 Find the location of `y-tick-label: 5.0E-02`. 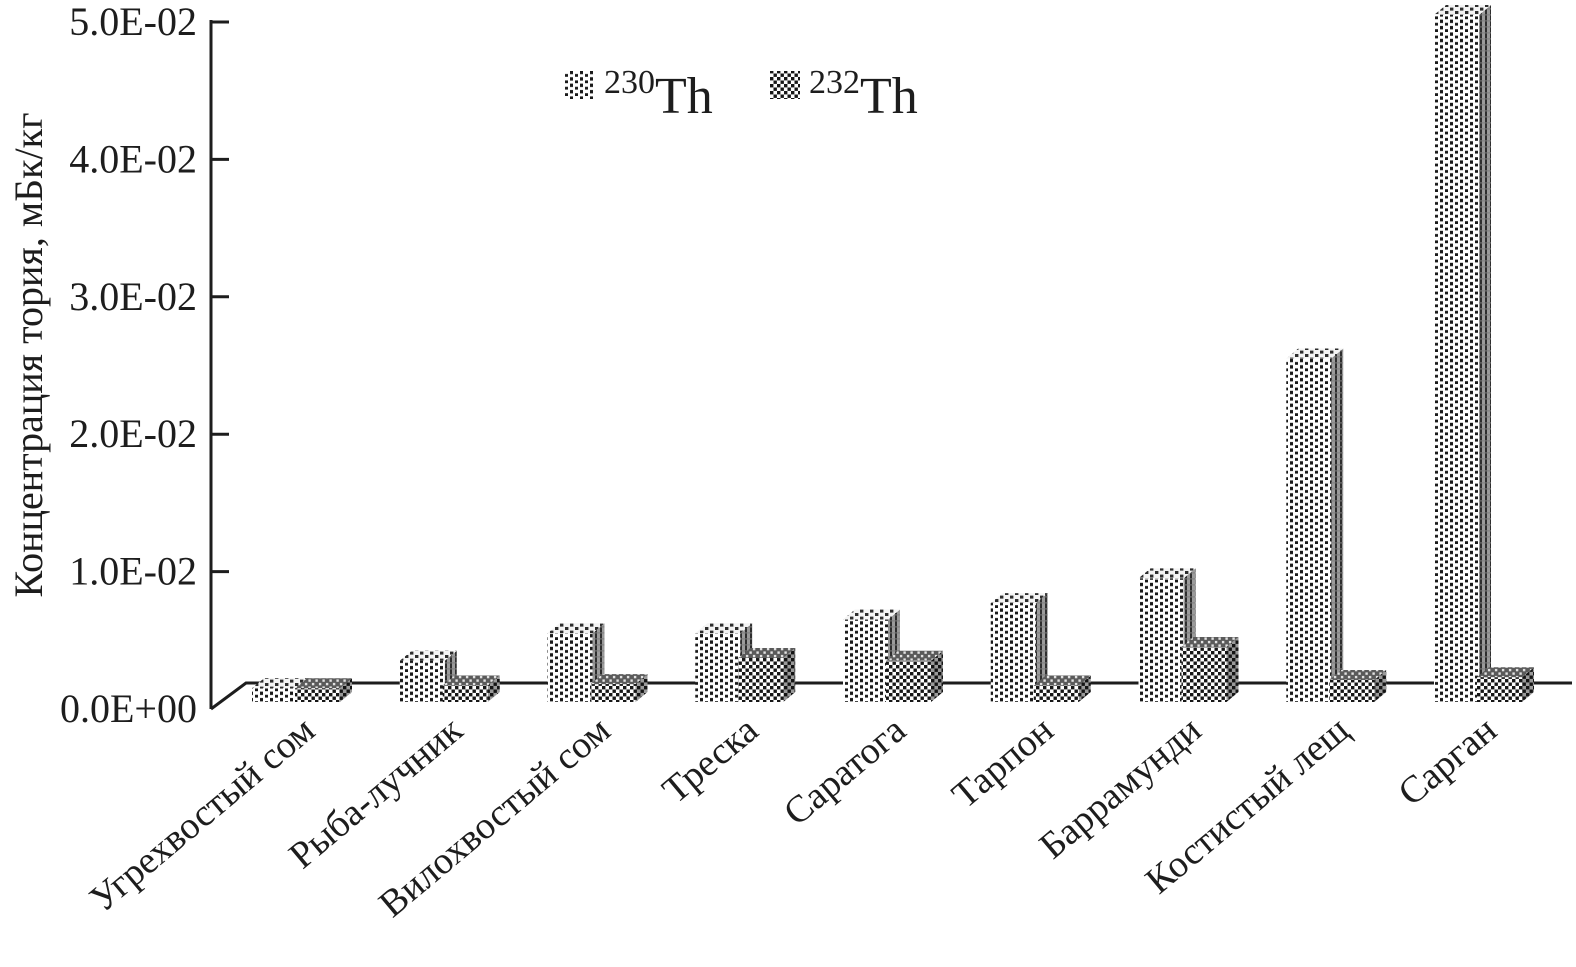

y-tick-label: 5.0E-02 is located at coordinates (133, 22).